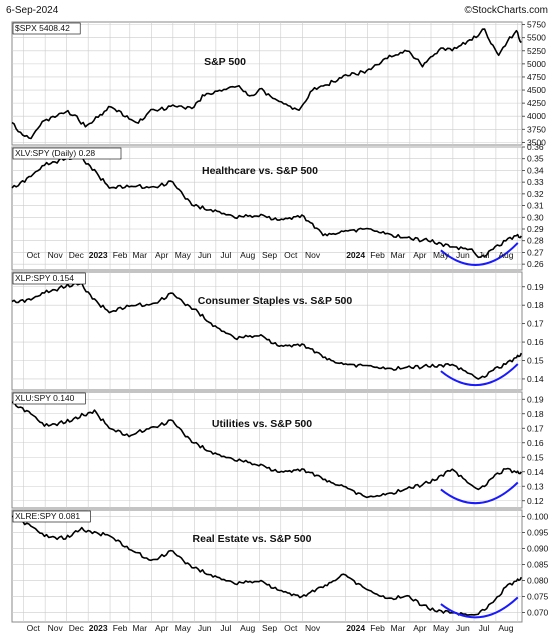  I want to click on y-tick-label: 0.36, so click(535, 147).